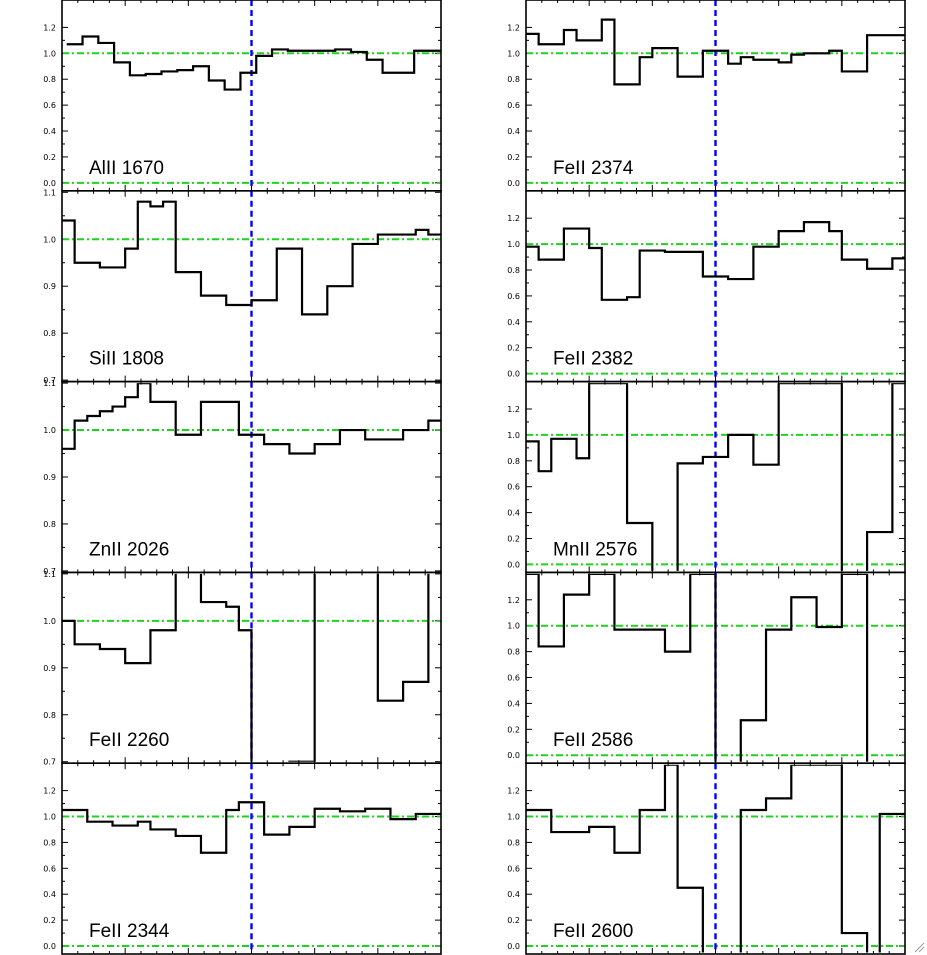 The width and height of the screenshot is (927, 955). What do you see at coordinates (593, 931) in the screenshot?
I see `panel-label: FeII 2600` at bounding box center [593, 931].